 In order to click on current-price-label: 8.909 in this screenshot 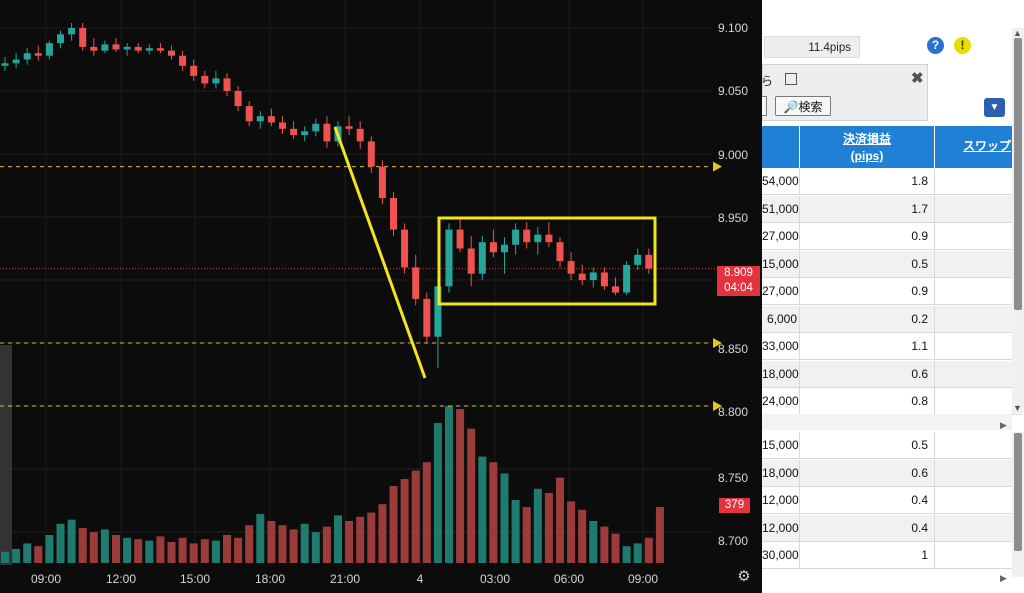, I will do `click(738, 273)`.